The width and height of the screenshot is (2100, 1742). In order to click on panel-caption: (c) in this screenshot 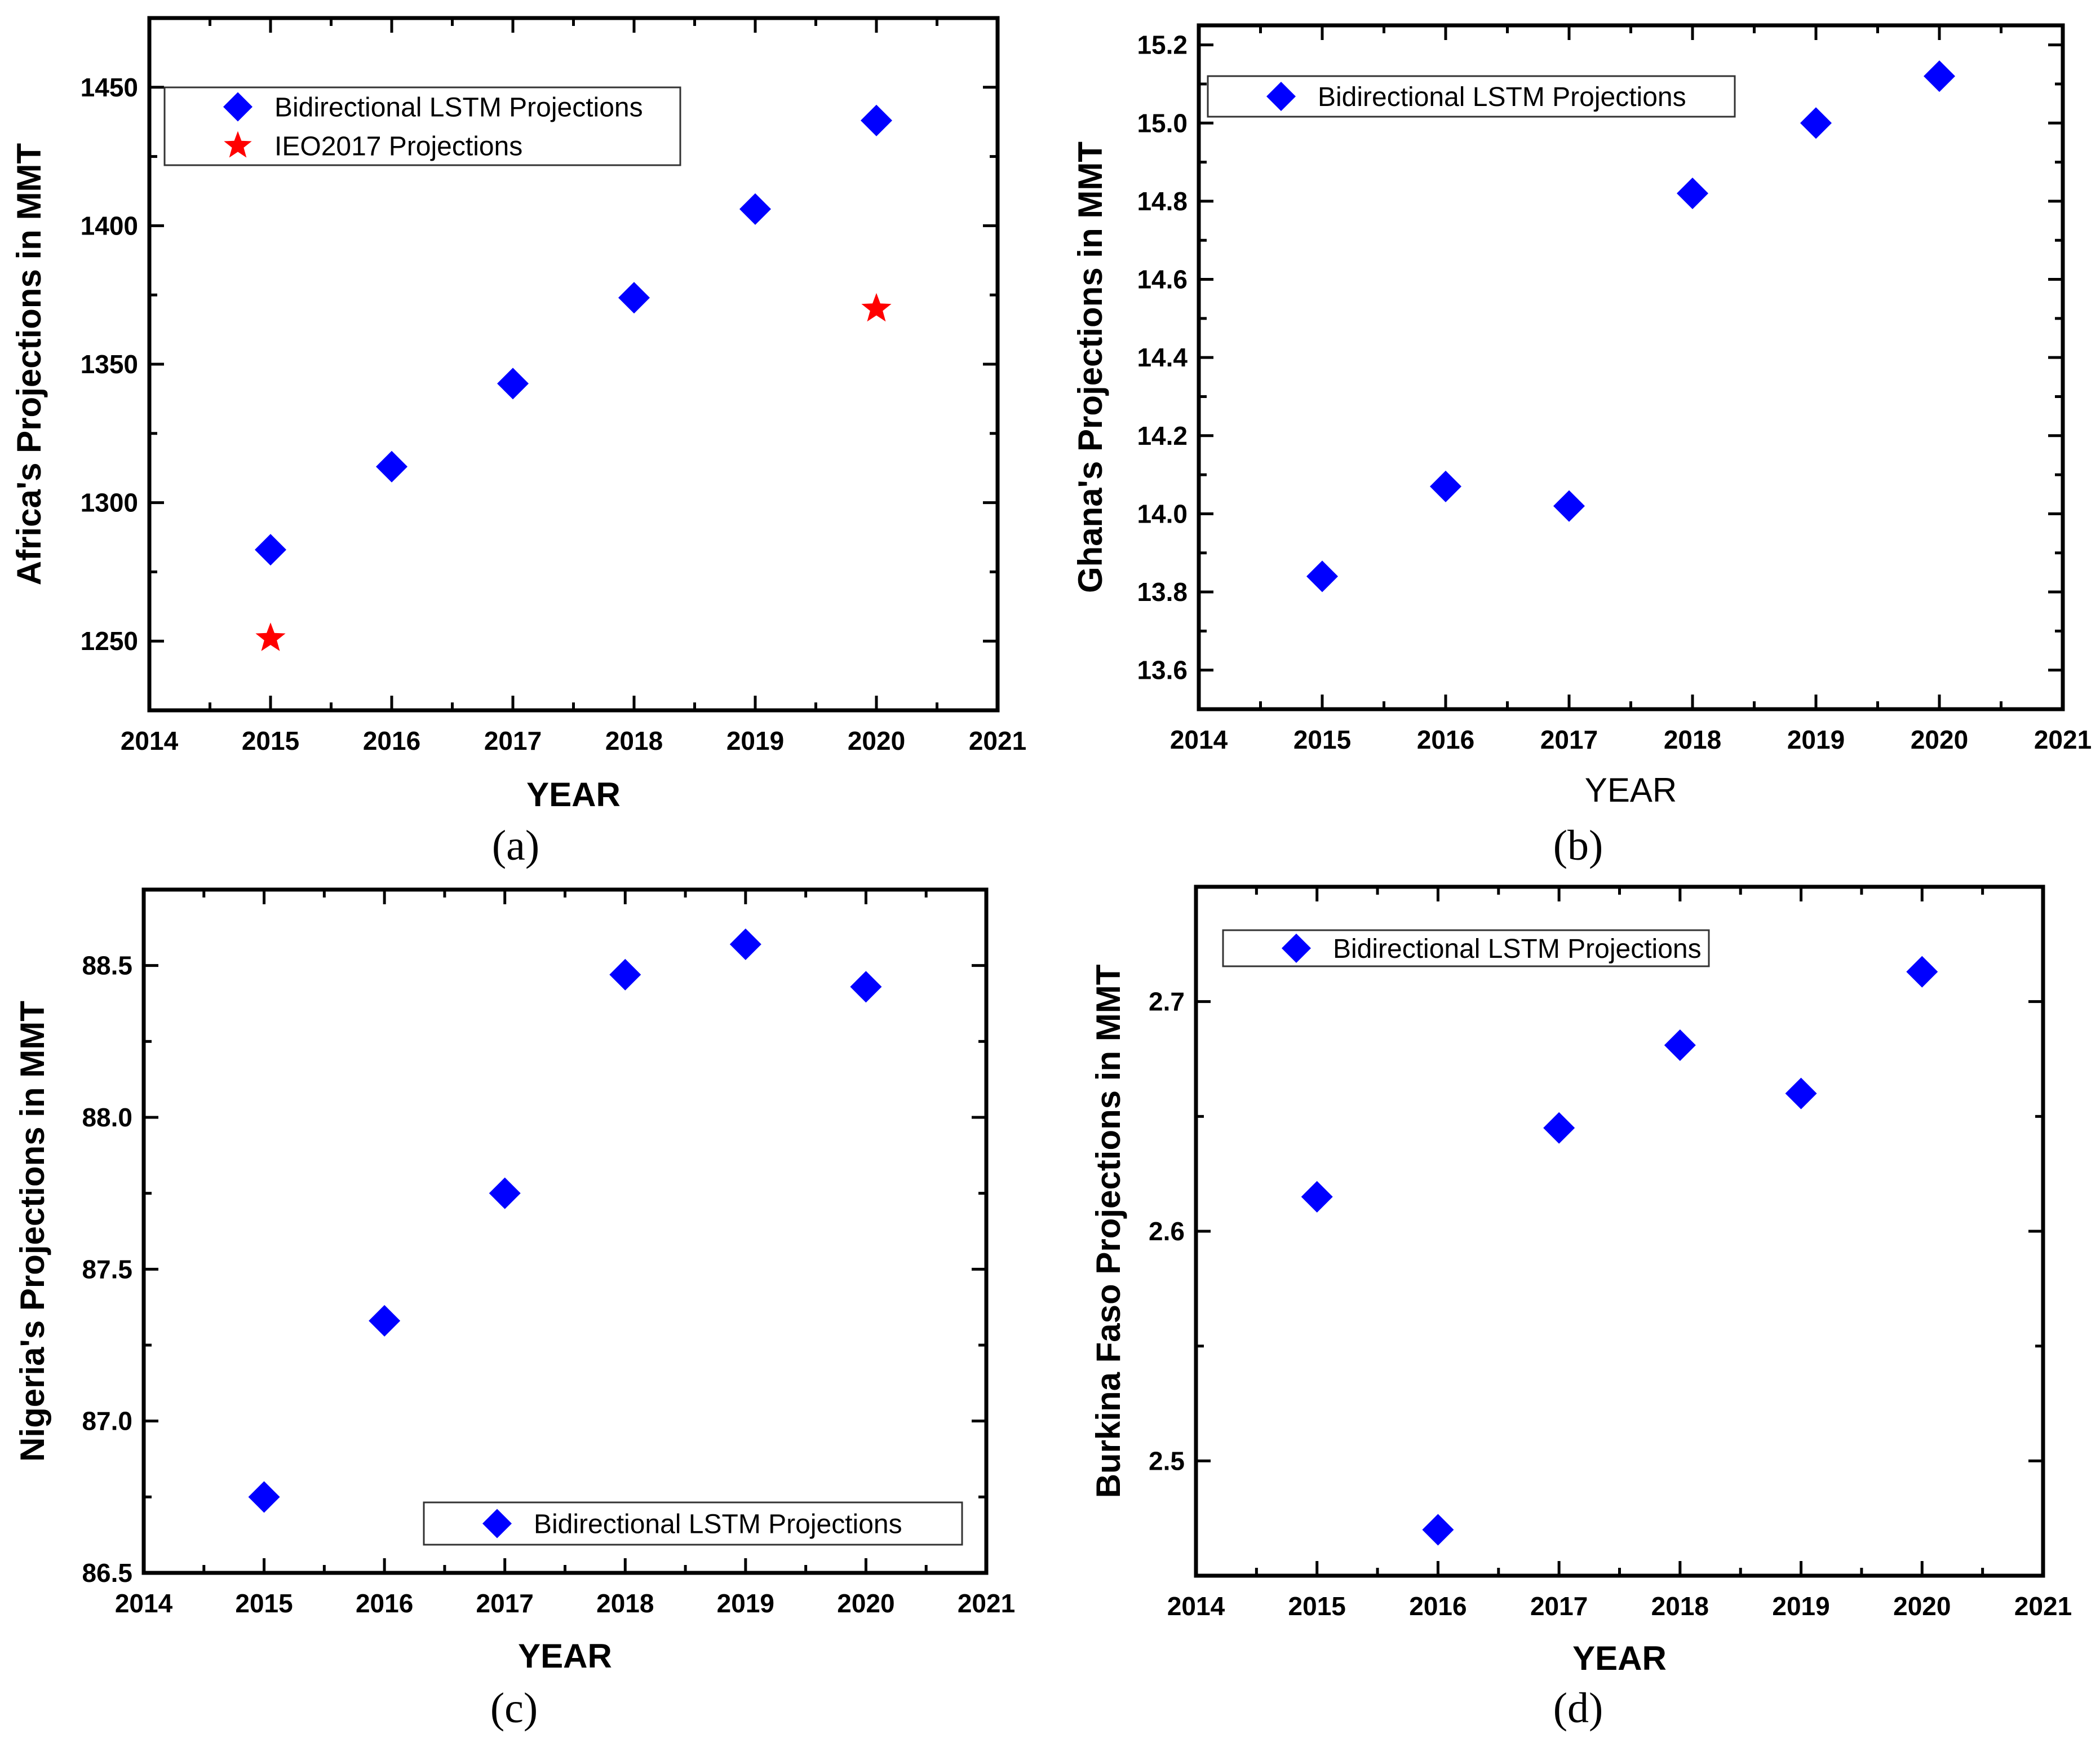, I will do `click(514, 1708)`.